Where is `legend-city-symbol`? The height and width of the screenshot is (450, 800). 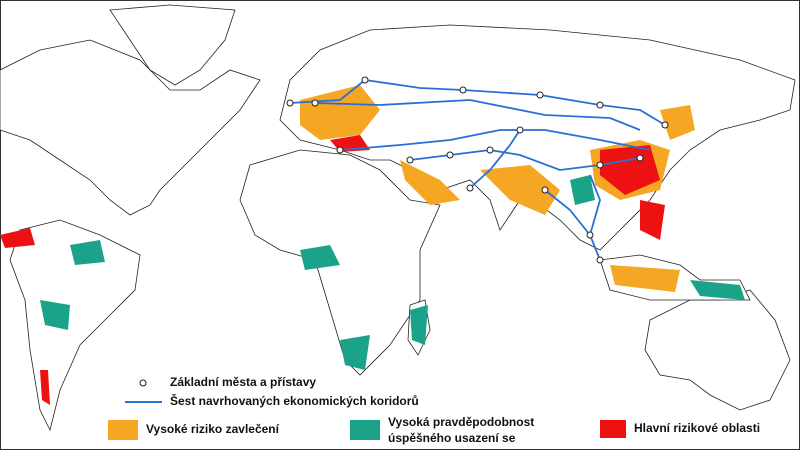
legend-city-symbol is located at coordinates (143, 383).